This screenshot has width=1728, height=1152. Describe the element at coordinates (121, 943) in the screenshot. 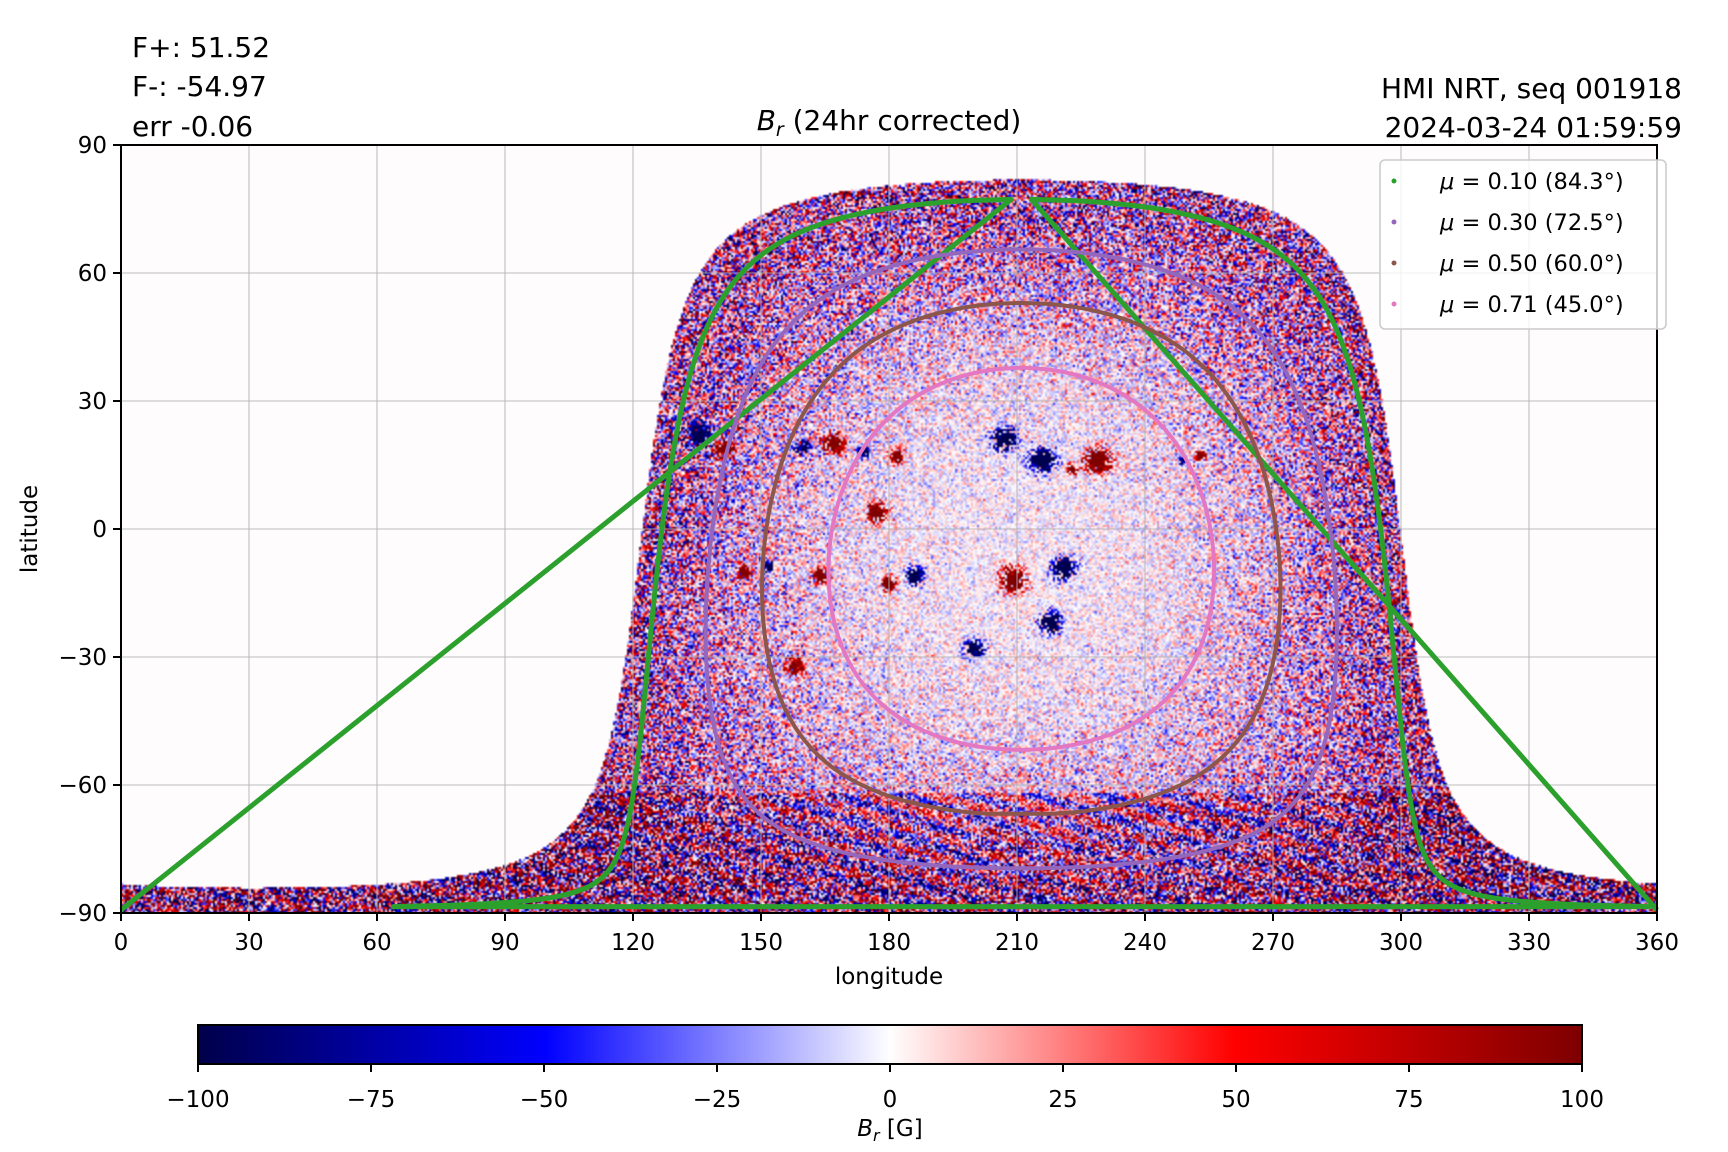

I see `x-tick-label: 0` at that location.